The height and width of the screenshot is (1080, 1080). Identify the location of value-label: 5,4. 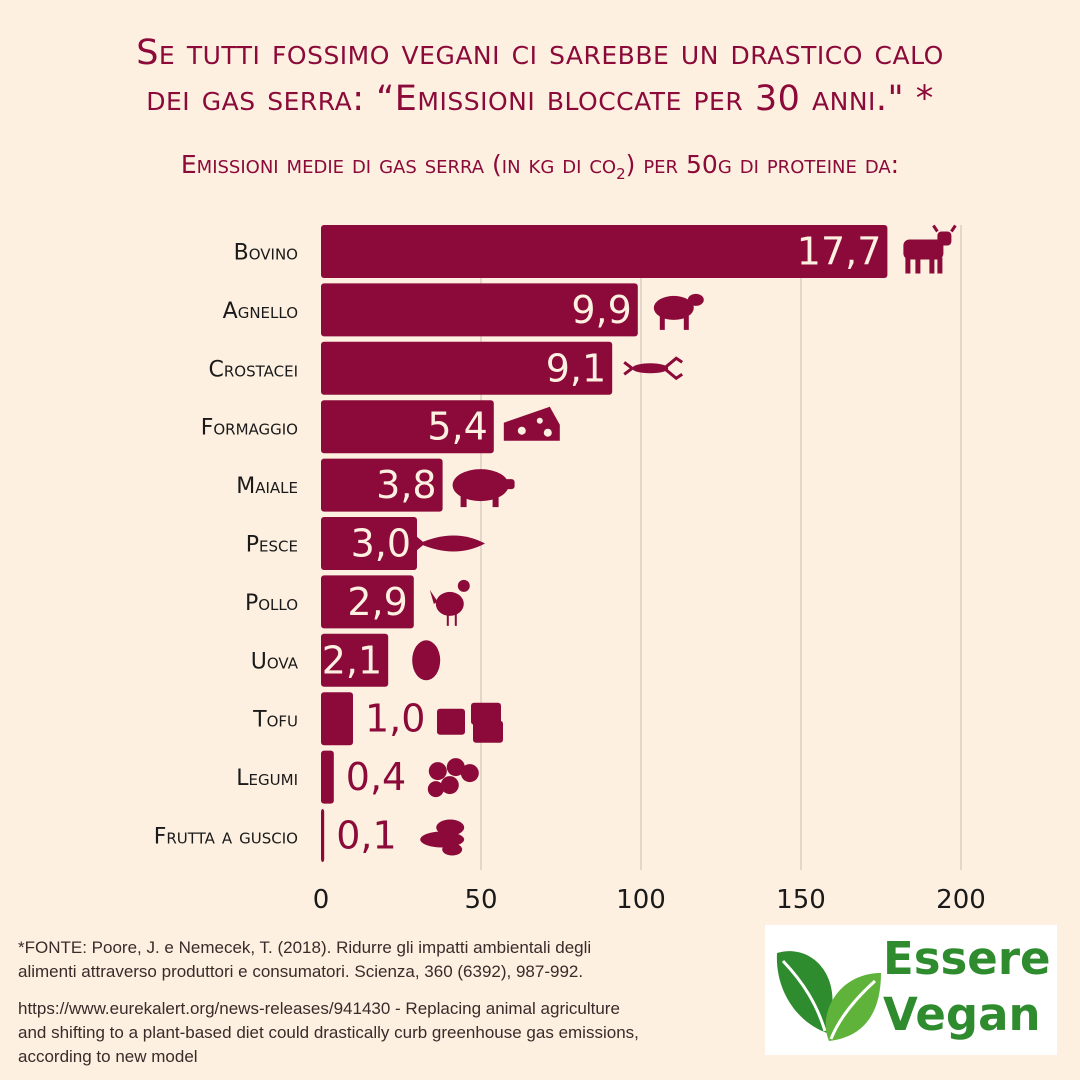
(457, 427).